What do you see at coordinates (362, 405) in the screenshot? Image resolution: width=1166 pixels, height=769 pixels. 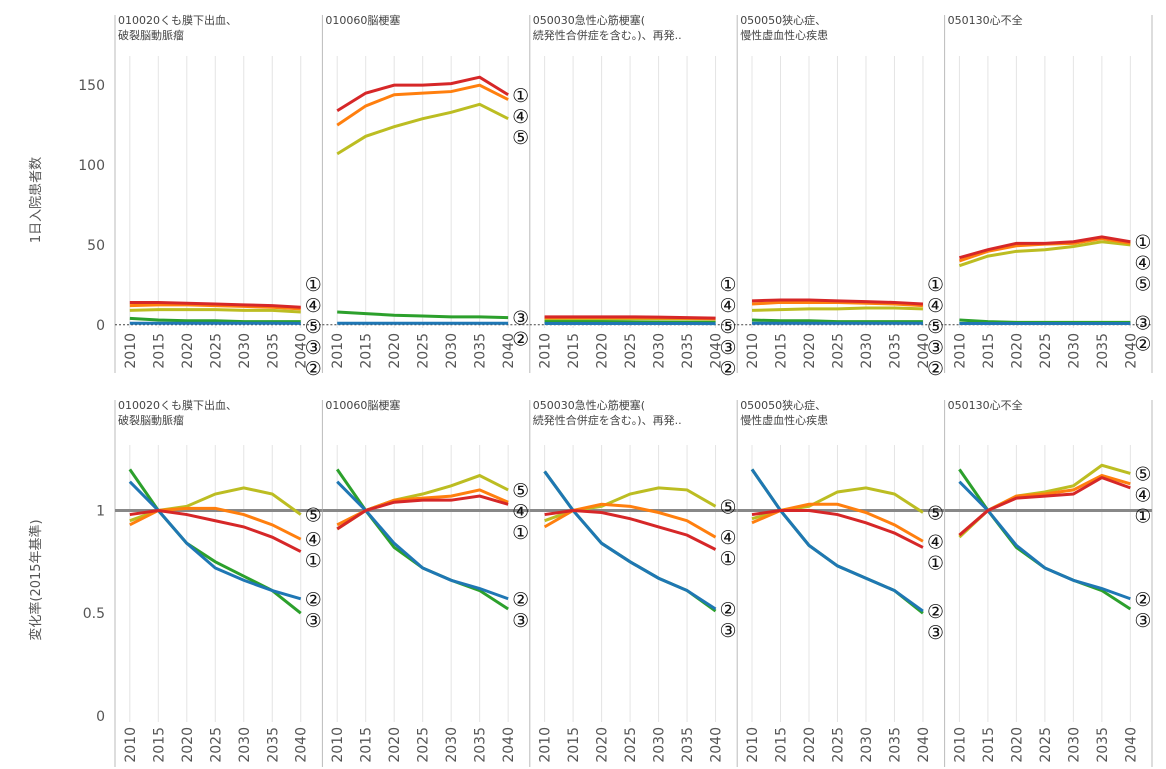 I see `panel-title: 010060脳梗塞` at bounding box center [362, 405].